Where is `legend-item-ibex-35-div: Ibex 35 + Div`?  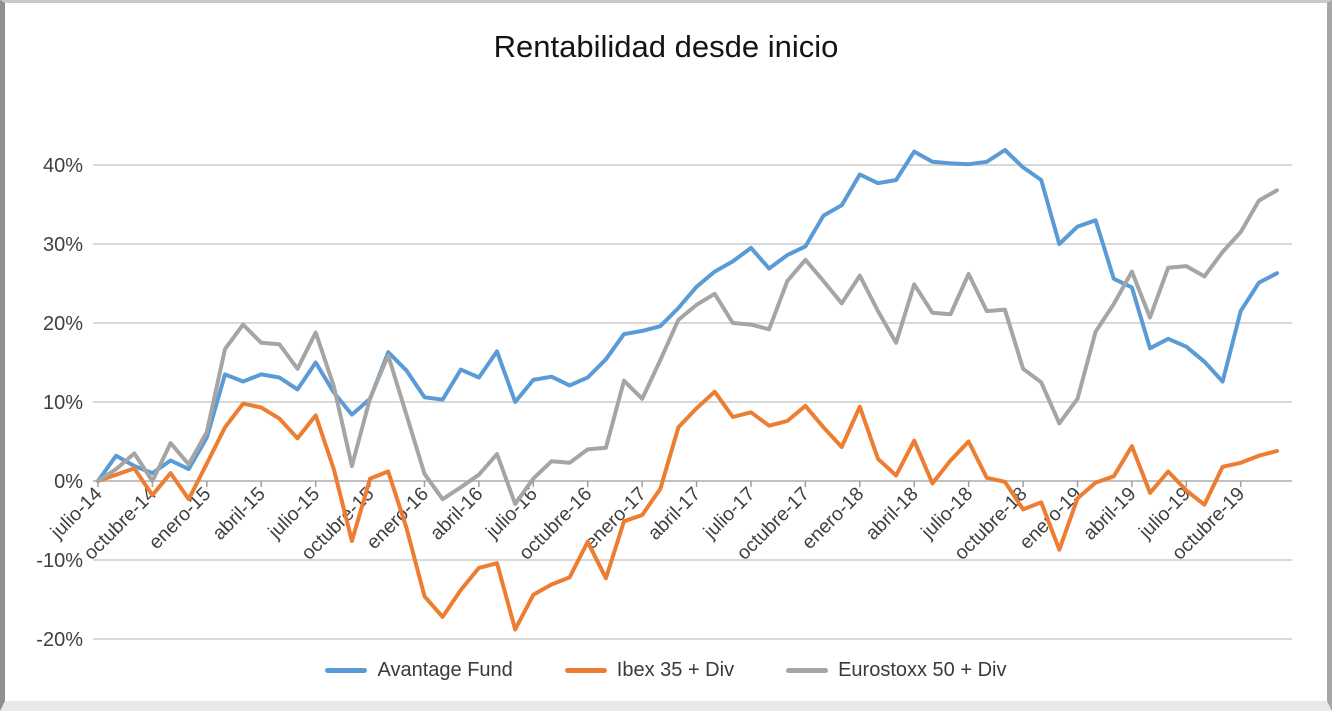 legend-item-ibex-35-div: Ibex 35 + Div is located at coordinates (649, 670).